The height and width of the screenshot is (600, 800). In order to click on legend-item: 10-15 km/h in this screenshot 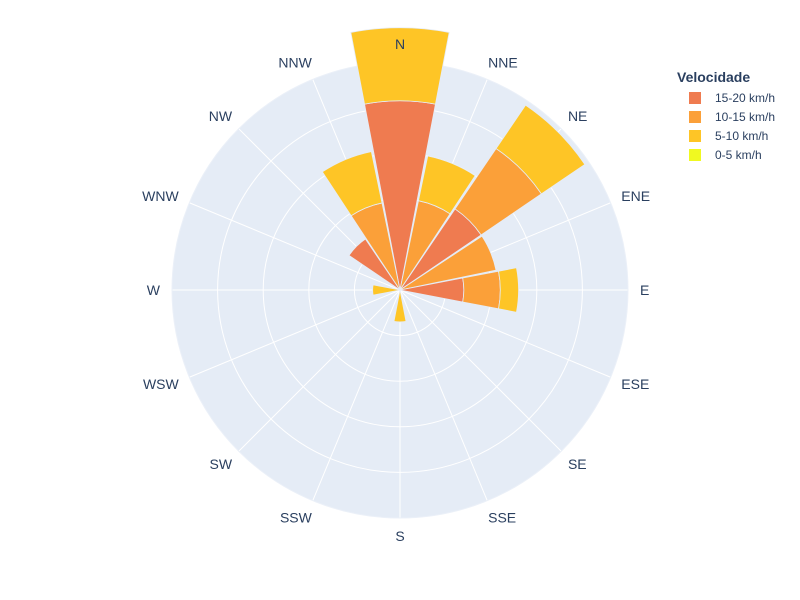, I will do `click(732, 117)`.